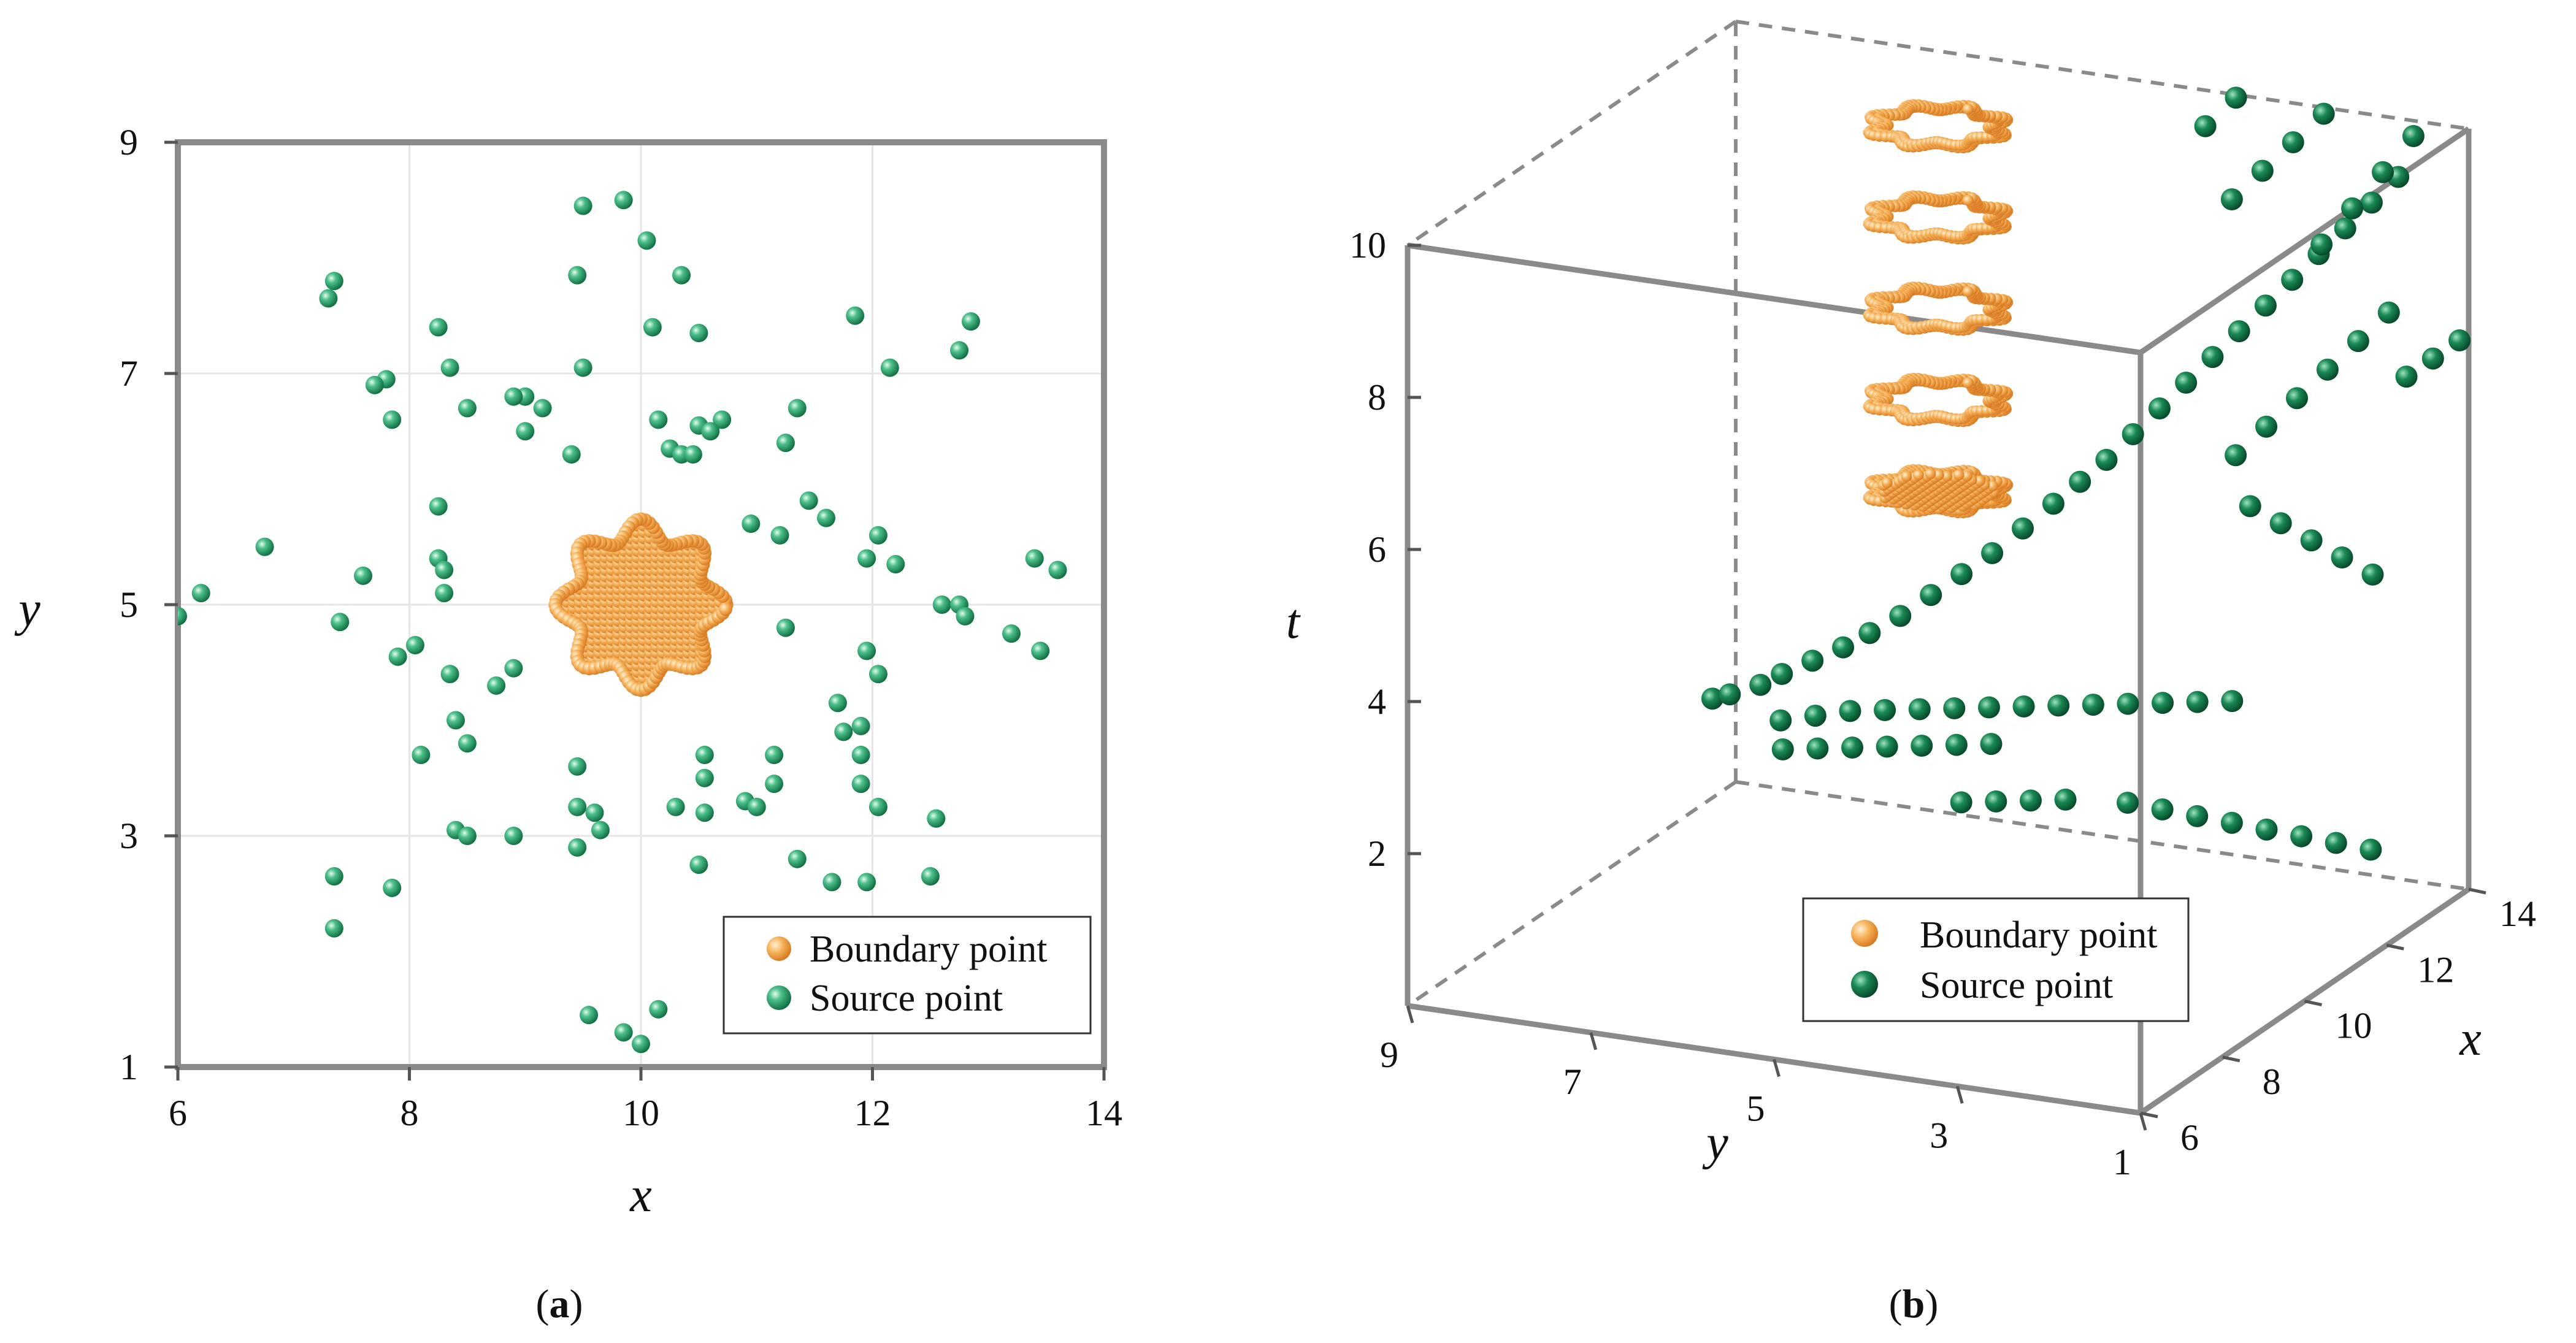 The height and width of the screenshot is (1343, 2576). What do you see at coordinates (2354, 1026) in the screenshot?
I see `panel-b-x-tick-label: 10` at bounding box center [2354, 1026].